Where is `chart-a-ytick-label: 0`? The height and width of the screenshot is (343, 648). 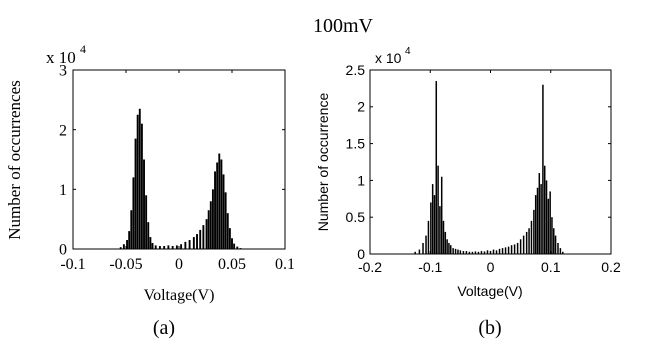
chart-a-ytick-label: 0 is located at coordinates (63, 250).